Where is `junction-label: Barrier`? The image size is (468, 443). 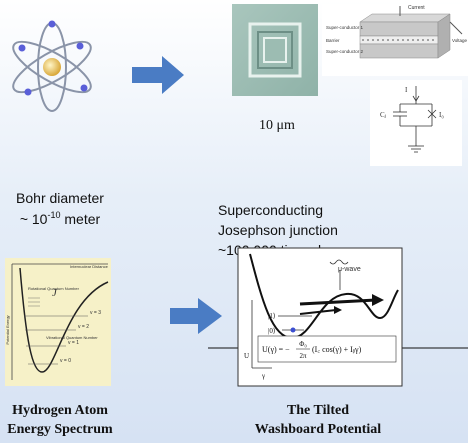
junction-label: Barrier is located at coordinates (333, 40).